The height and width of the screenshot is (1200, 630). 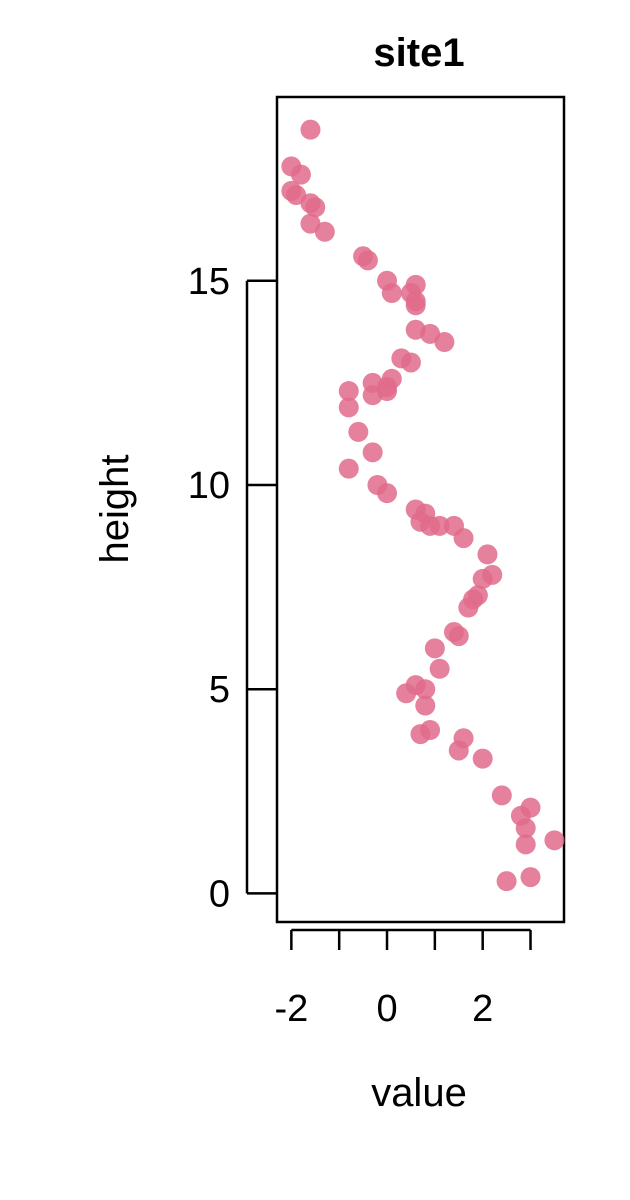 I want to click on y-tick-label: 10, so click(x=209, y=486).